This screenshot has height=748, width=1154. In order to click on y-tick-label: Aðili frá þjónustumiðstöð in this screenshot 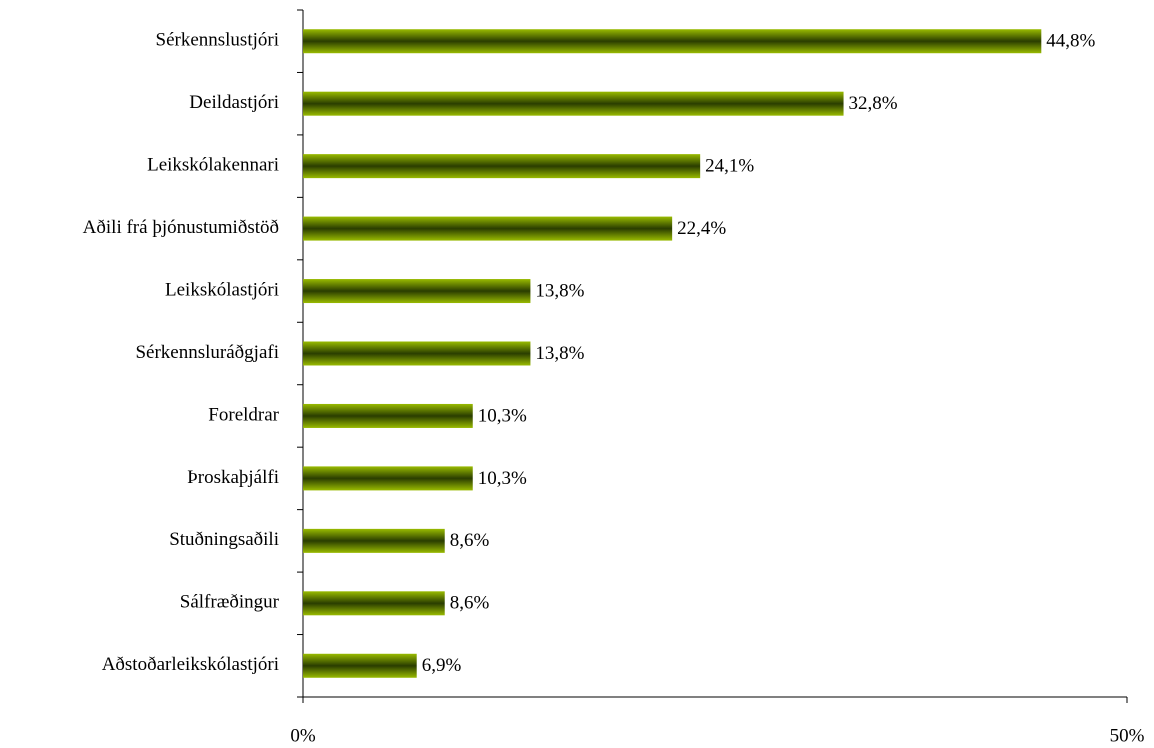, I will do `click(181, 227)`.